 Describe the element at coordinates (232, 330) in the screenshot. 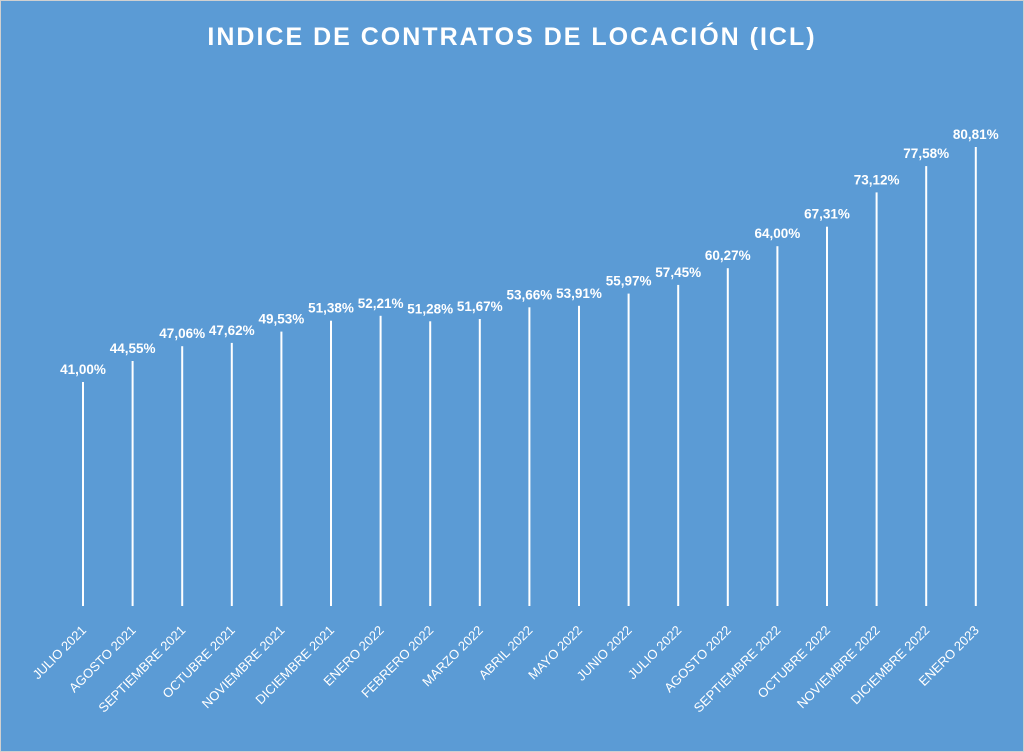

I see `data-label-4: 47,62%` at that location.